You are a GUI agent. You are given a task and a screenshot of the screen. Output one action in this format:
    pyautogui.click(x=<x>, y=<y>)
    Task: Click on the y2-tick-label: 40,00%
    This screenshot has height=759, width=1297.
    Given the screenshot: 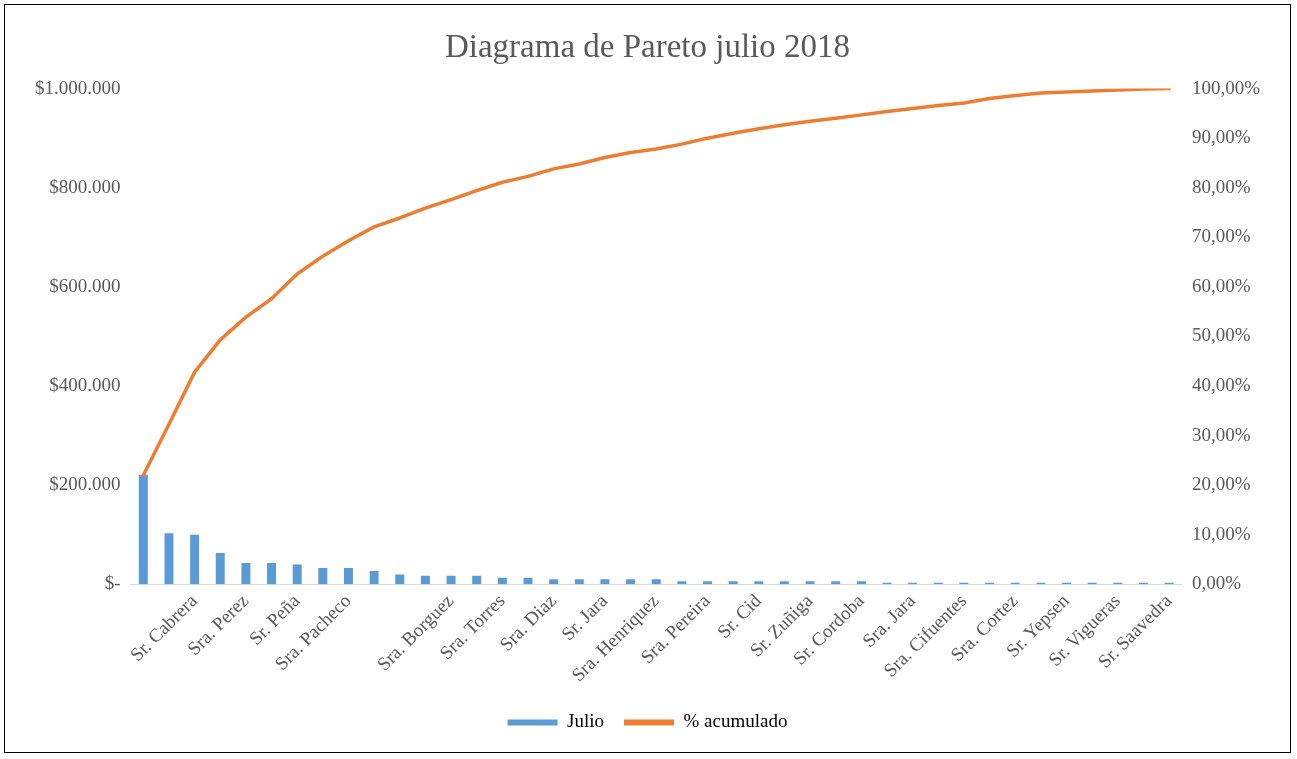 What is the action you would take?
    pyautogui.click(x=1221, y=384)
    